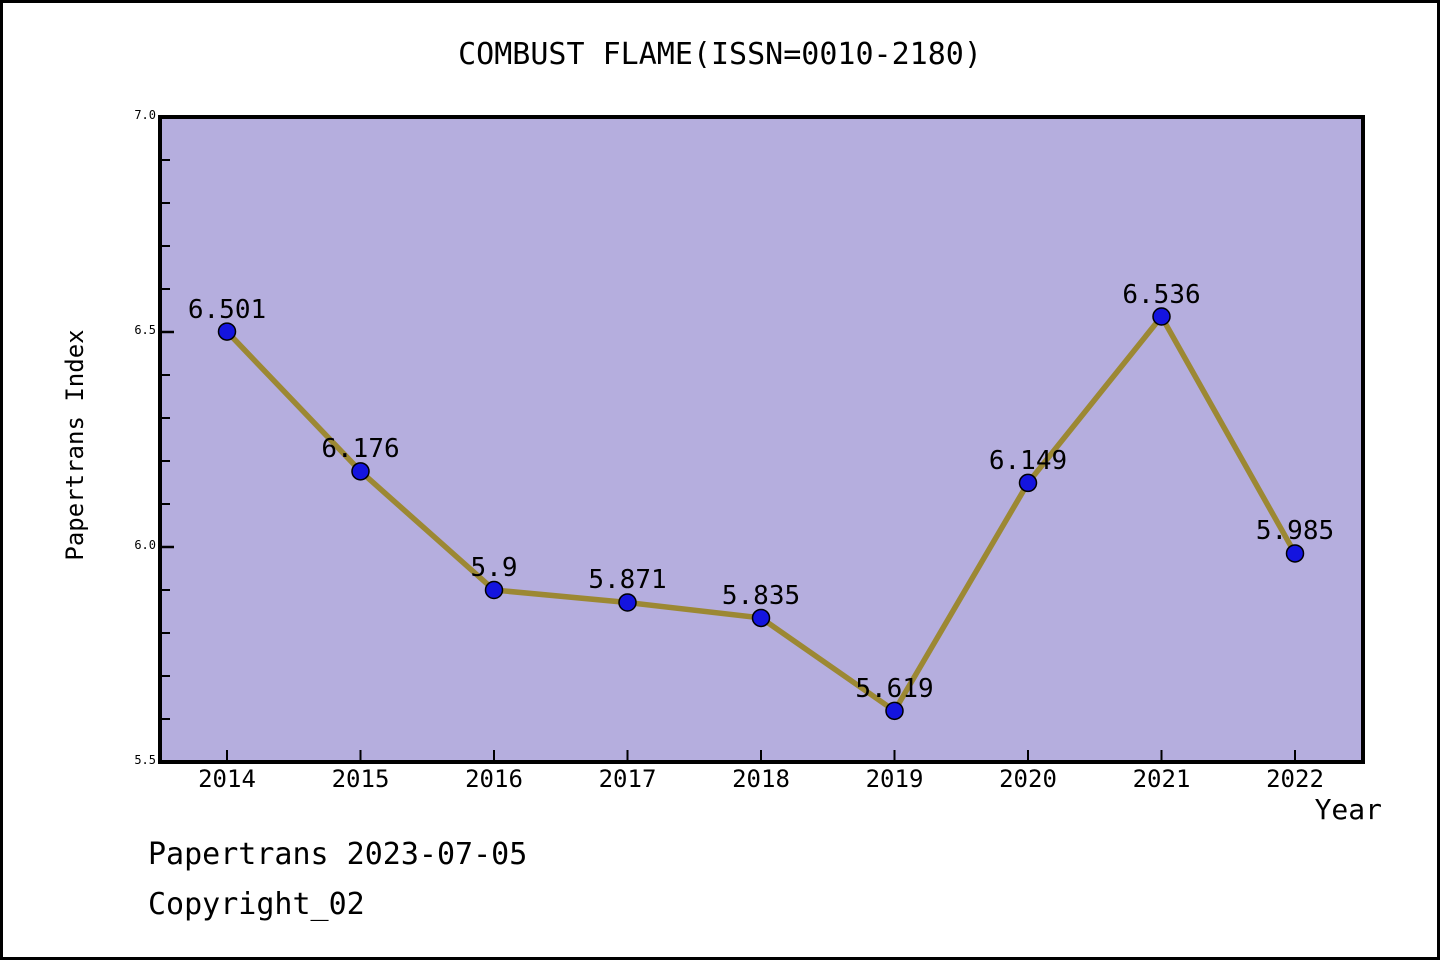  What do you see at coordinates (360, 779) in the screenshot?
I see `x-tick-label: 2015` at bounding box center [360, 779].